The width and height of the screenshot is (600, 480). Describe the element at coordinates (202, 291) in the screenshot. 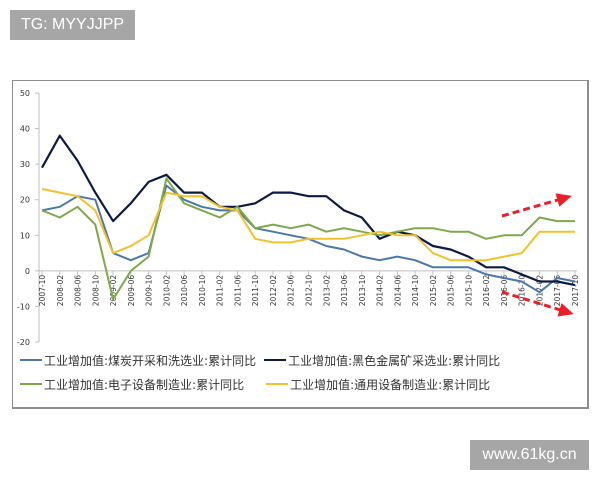

I see `x-tick-label: 2010-10` at that location.